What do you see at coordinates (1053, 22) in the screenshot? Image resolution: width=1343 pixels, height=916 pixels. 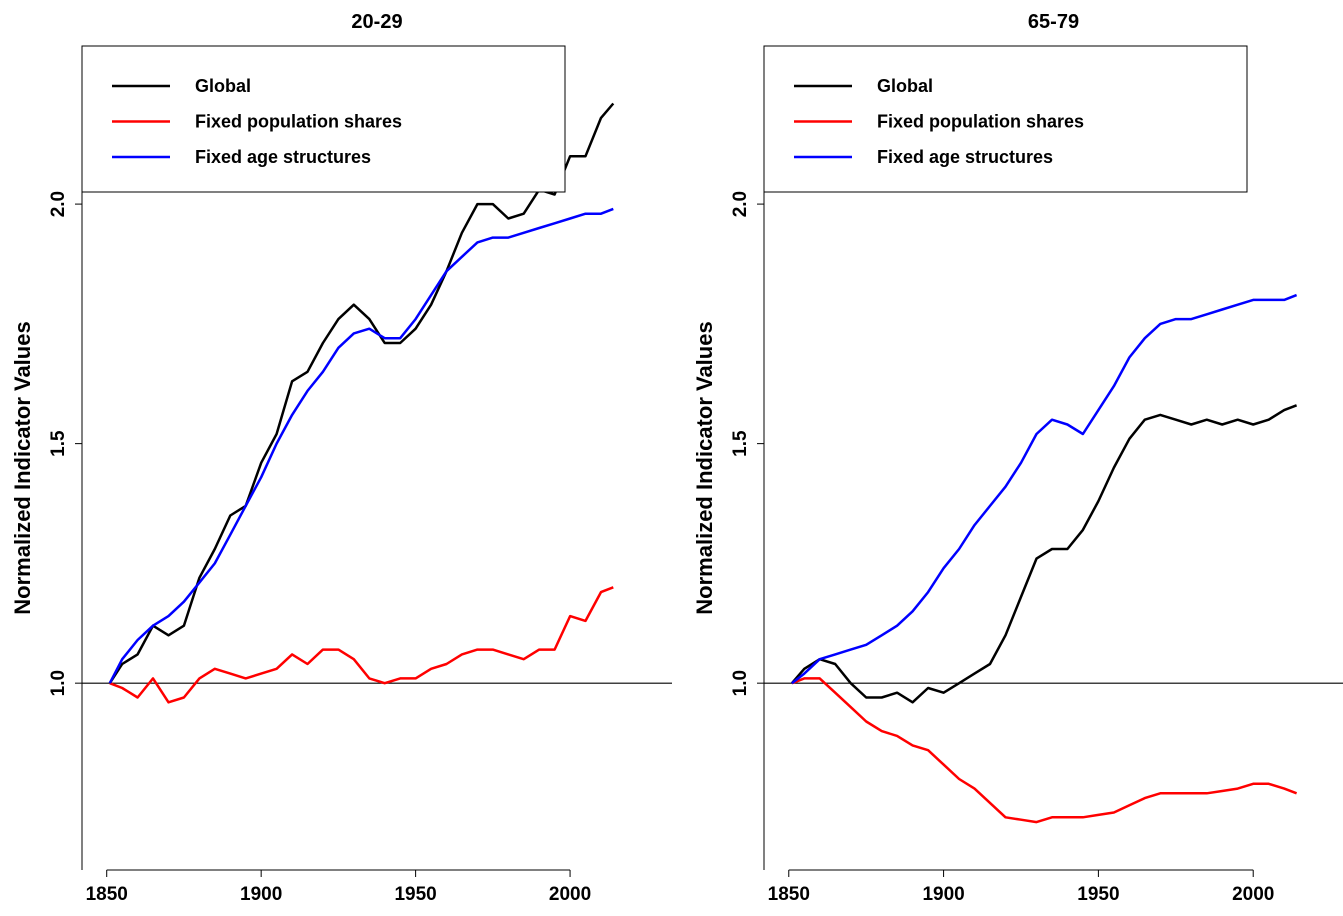 I see `panel-title: 65-79` at bounding box center [1053, 22].